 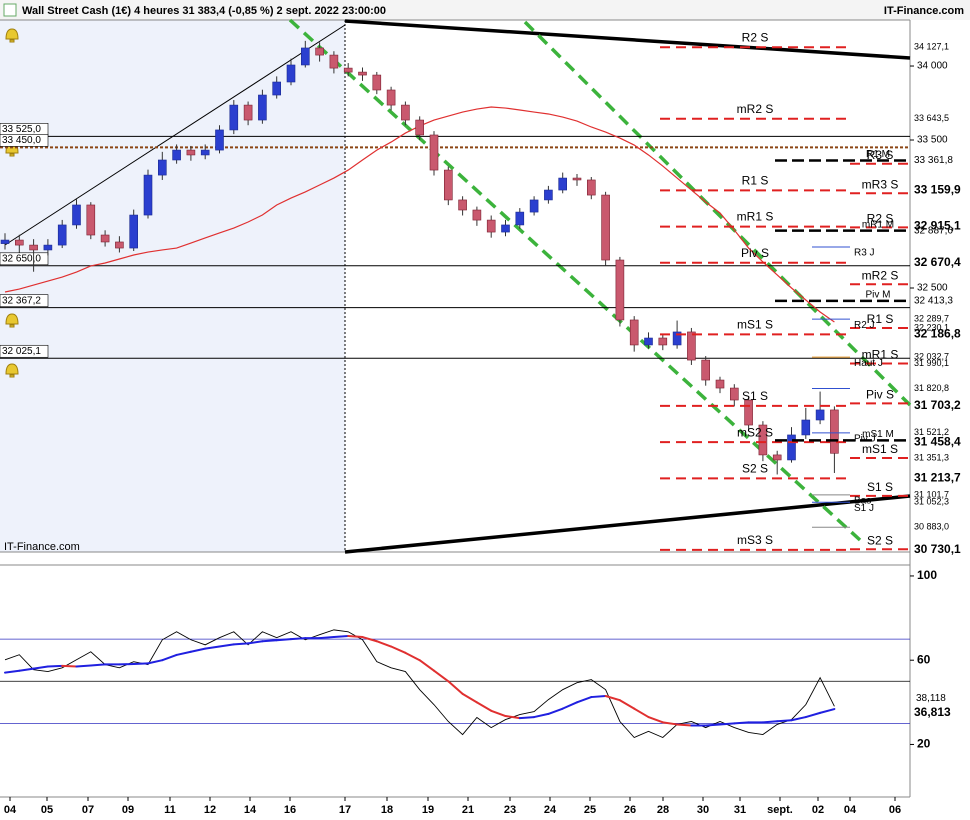 I want to click on level-label: 33 525,0, so click(x=21, y=129).